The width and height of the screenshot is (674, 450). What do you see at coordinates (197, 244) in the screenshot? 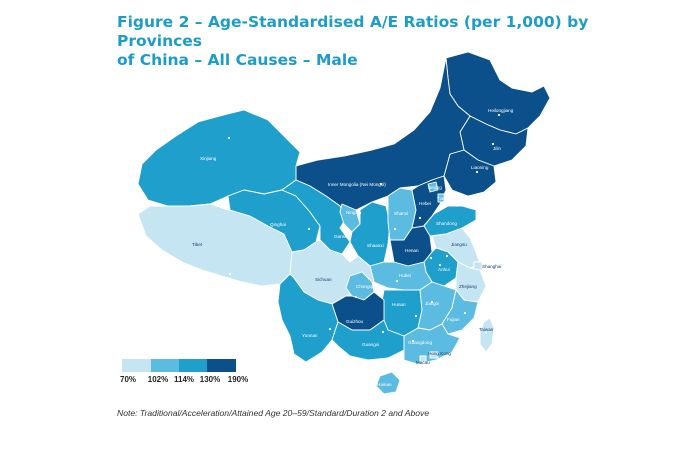
I see `label-tibet: Tibet` at bounding box center [197, 244].